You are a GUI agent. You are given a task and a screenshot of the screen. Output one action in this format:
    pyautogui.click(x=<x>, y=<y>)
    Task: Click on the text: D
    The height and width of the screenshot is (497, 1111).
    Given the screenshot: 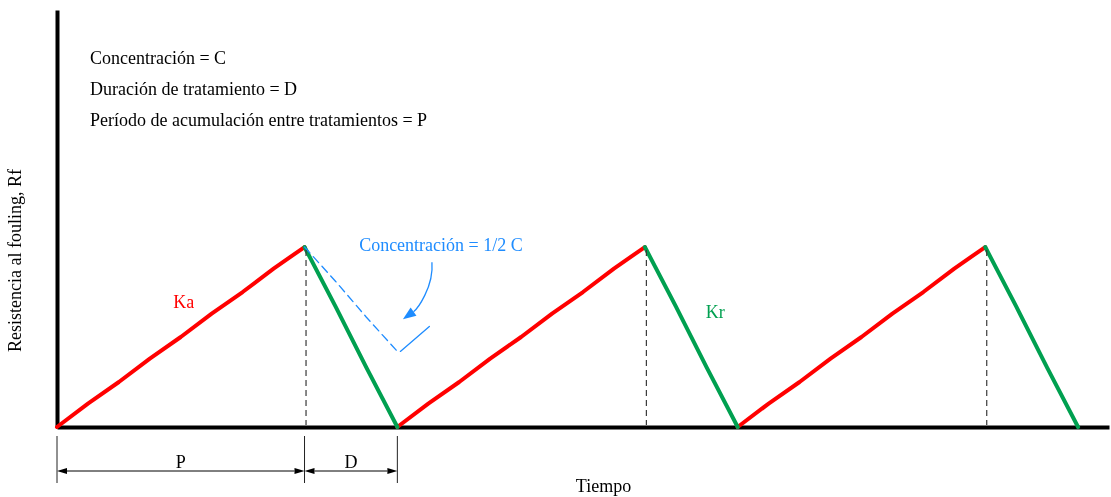 What is the action you would take?
    pyautogui.click(x=351, y=462)
    